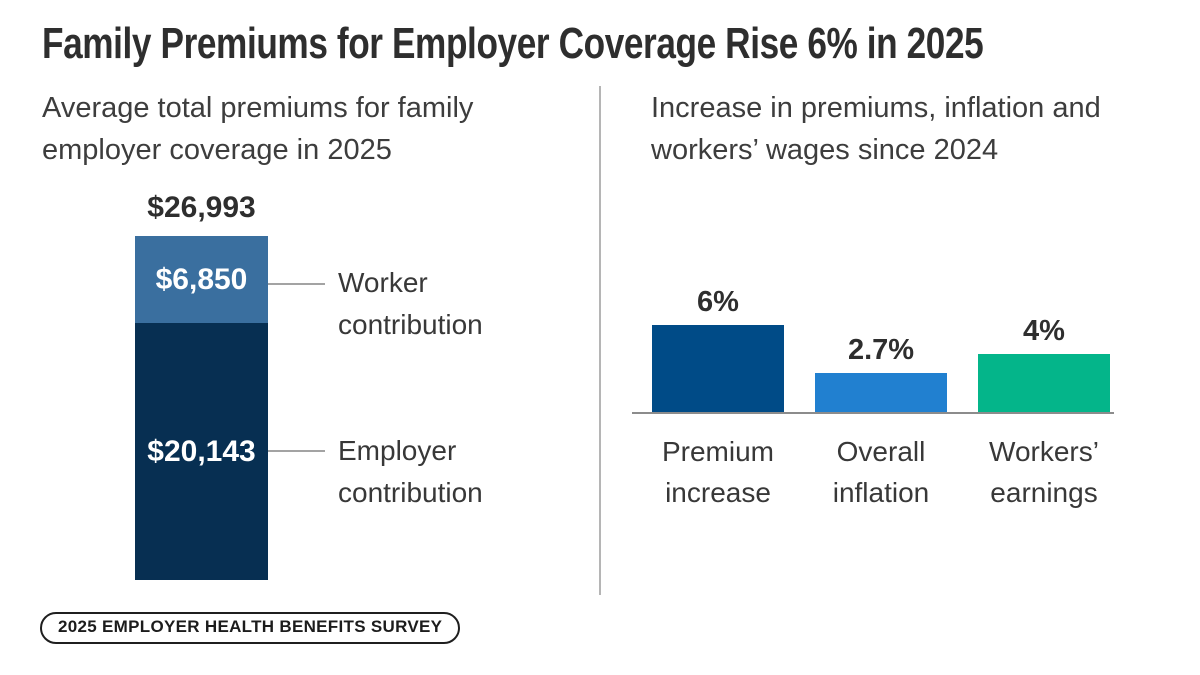 This screenshot has height=675, width=1200. Describe the element at coordinates (1044, 364) in the screenshot. I see `workers-earnings-bar: 4%` at that location.